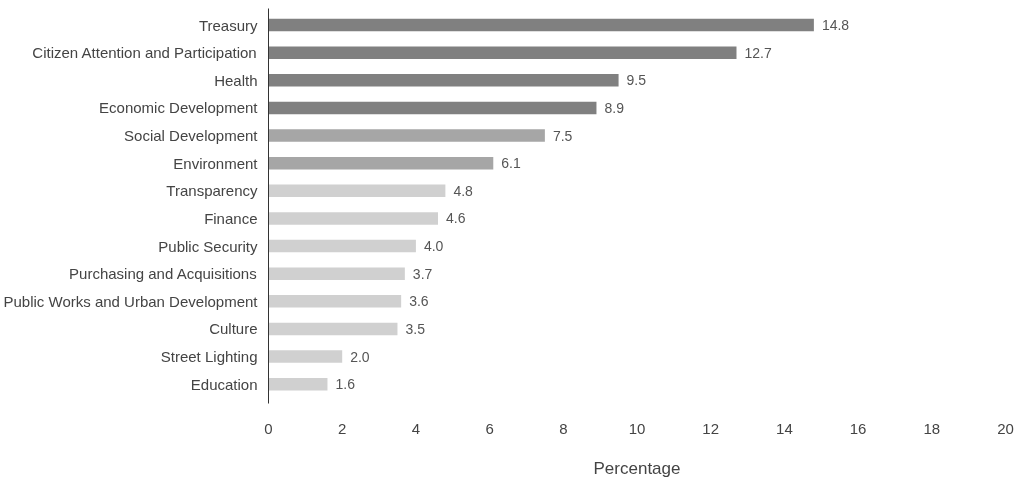  Describe the element at coordinates (433, 246) in the screenshot. I see `data-label: 4.0` at that location.